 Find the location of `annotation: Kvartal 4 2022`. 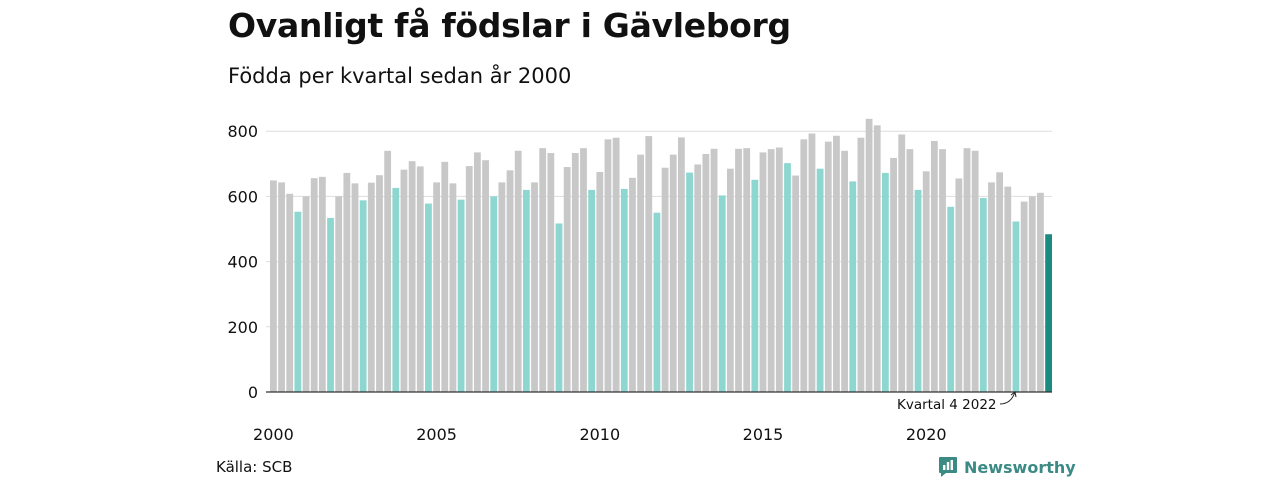

annotation: Kvartal 4 2022 is located at coordinates (957, 402).